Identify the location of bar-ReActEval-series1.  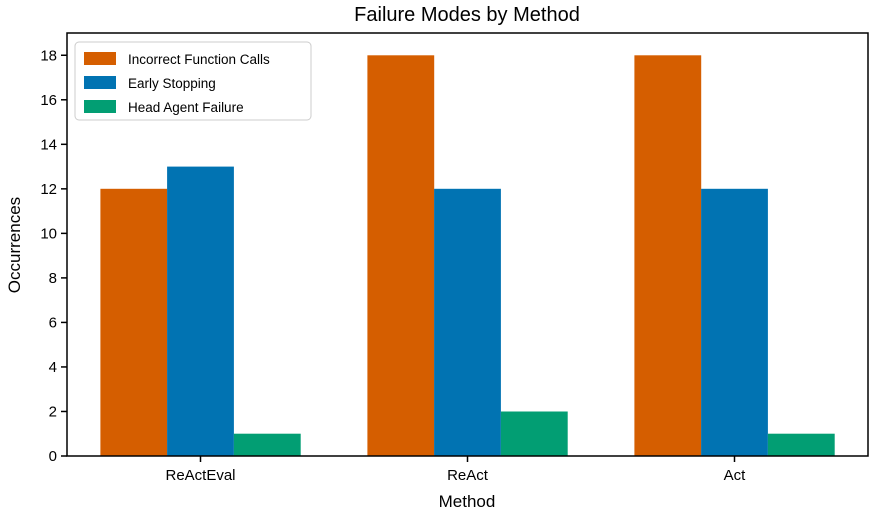
(200, 311).